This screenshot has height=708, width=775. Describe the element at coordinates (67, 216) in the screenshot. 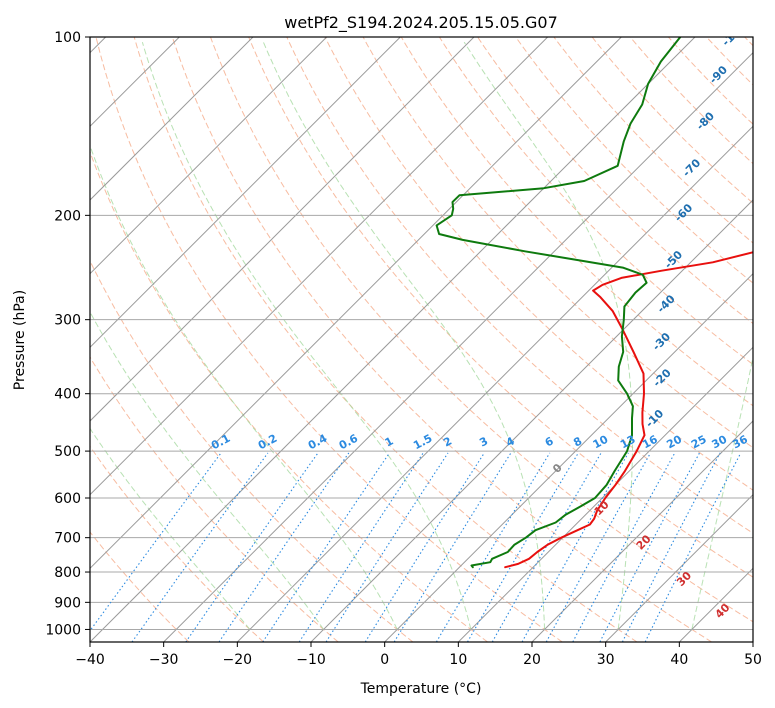

I see `y-tick-label: 200` at that location.